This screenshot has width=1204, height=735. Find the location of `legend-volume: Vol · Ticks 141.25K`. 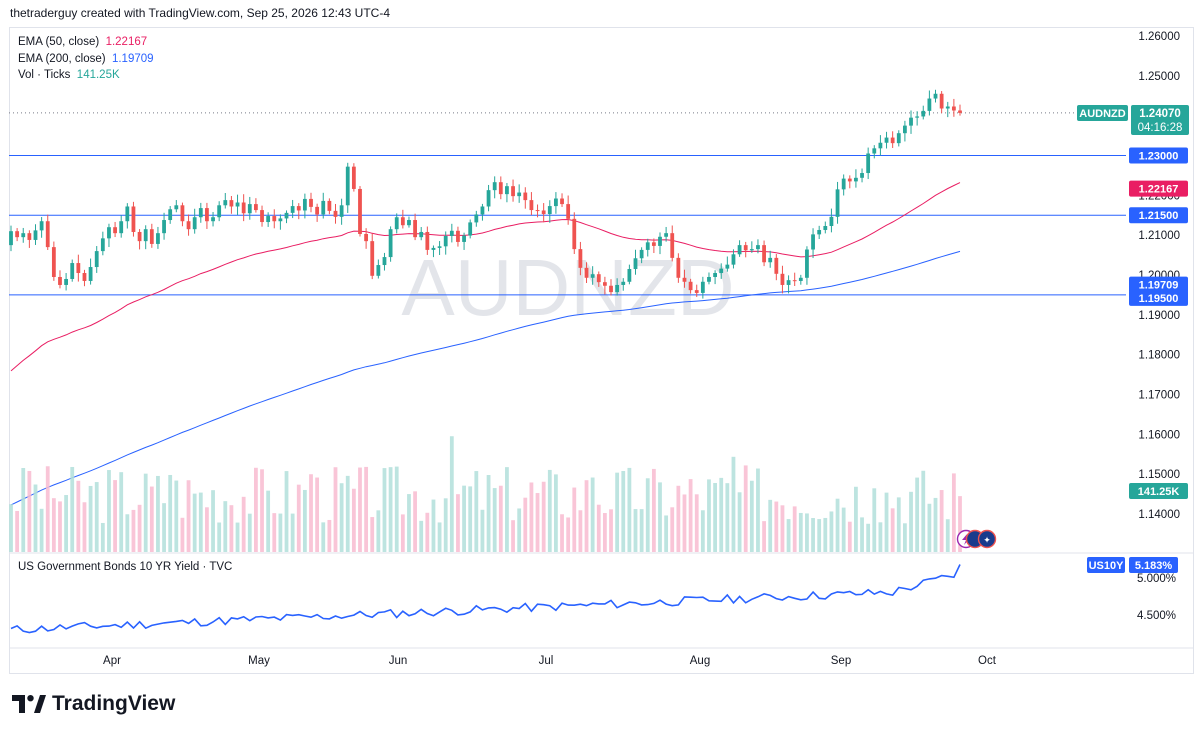

legend-volume: Vol · Ticks 141.25K is located at coordinates (69, 75).